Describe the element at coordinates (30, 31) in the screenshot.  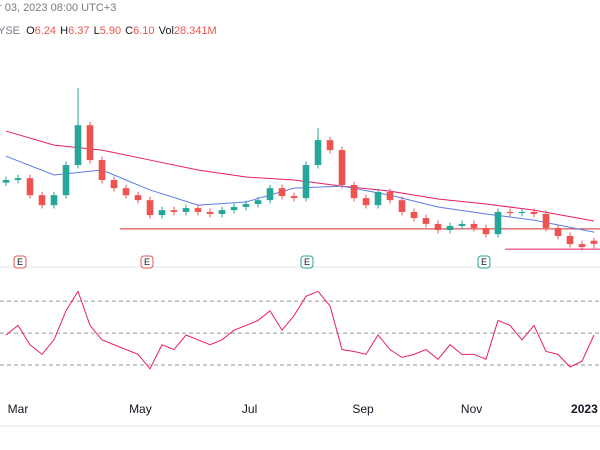
I see `ohlc-label: O` at that location.